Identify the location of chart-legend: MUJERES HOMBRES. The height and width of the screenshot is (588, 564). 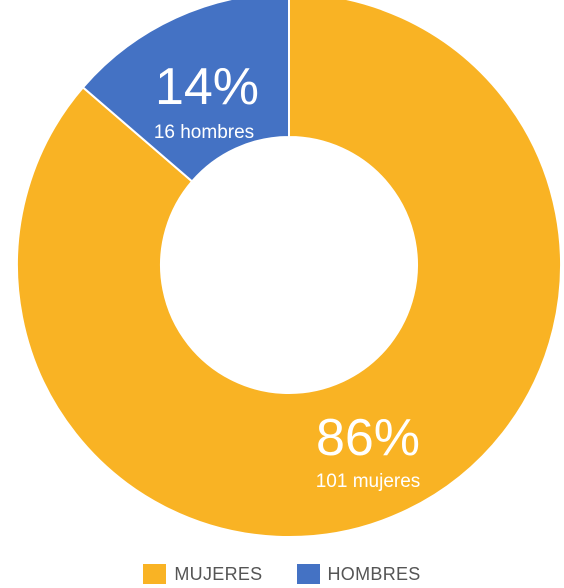
(282, 574).